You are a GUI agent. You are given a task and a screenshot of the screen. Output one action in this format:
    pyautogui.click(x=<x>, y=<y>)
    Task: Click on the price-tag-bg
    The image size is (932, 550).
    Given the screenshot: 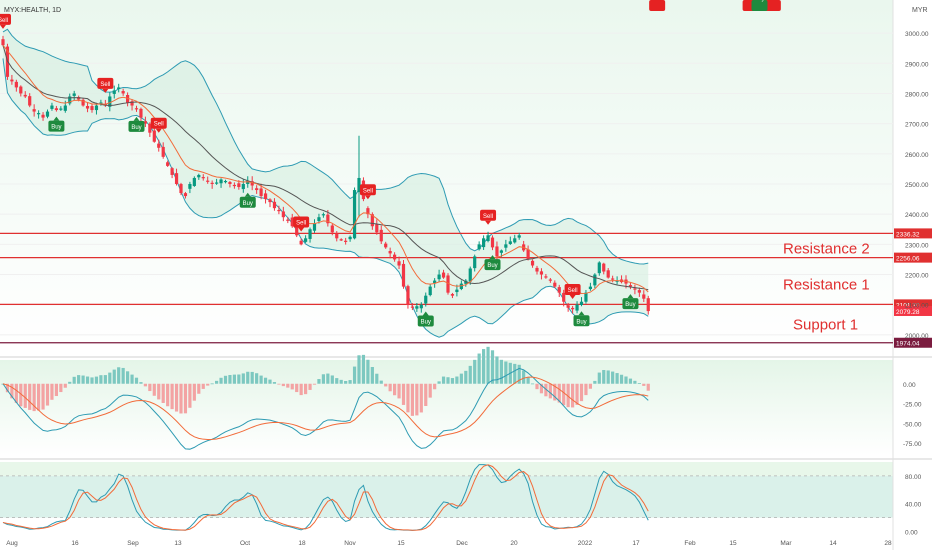 What is the action you would take?
    pyautogui.click(x=913, y=310)
    